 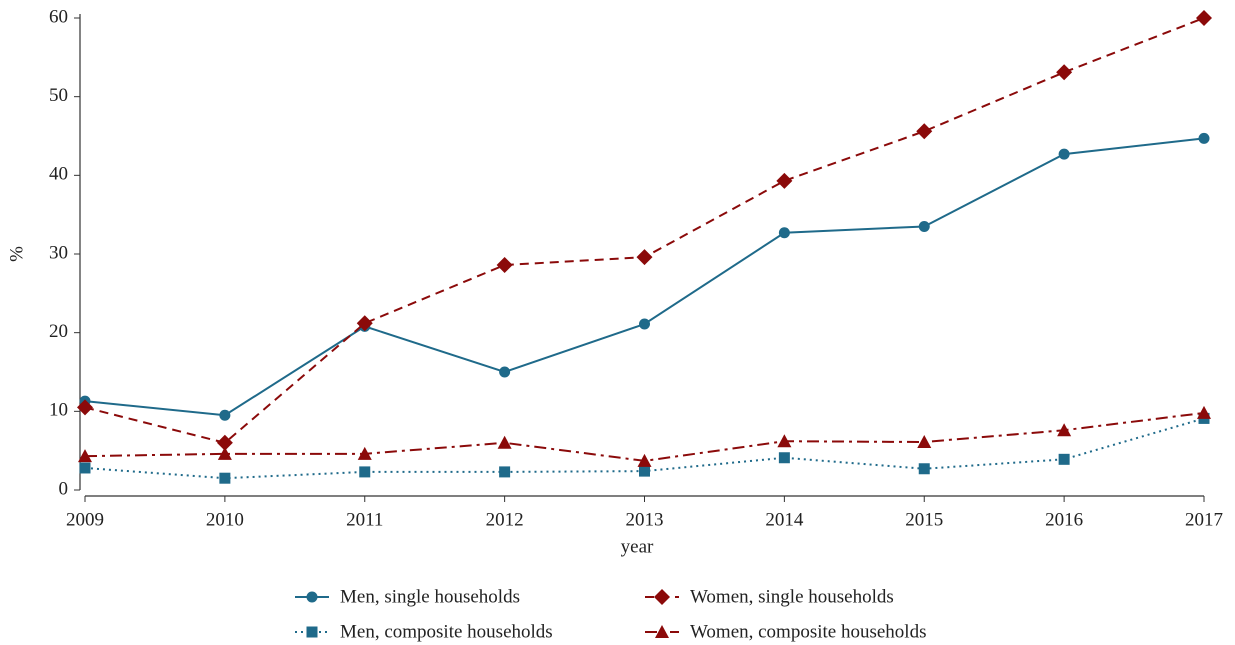 What do you see at coordinates (58, 331) in the screenshot?
I see `y-tick-label: 20` at bounding box center [58, 331].